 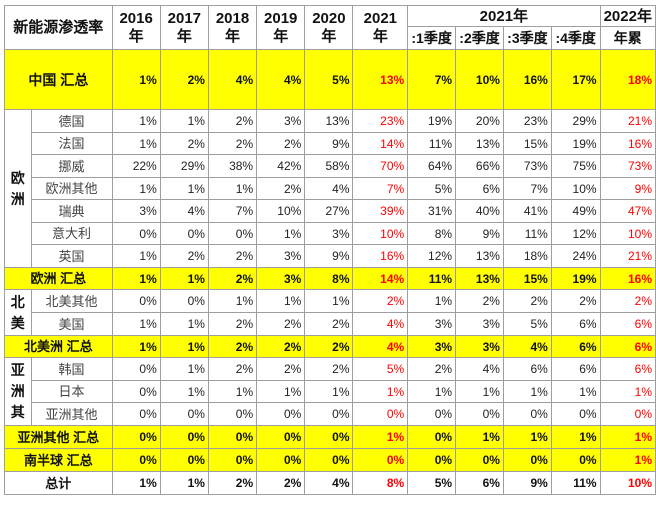 I want to click on year-label: 2021 年, so click(x=380, y=27).